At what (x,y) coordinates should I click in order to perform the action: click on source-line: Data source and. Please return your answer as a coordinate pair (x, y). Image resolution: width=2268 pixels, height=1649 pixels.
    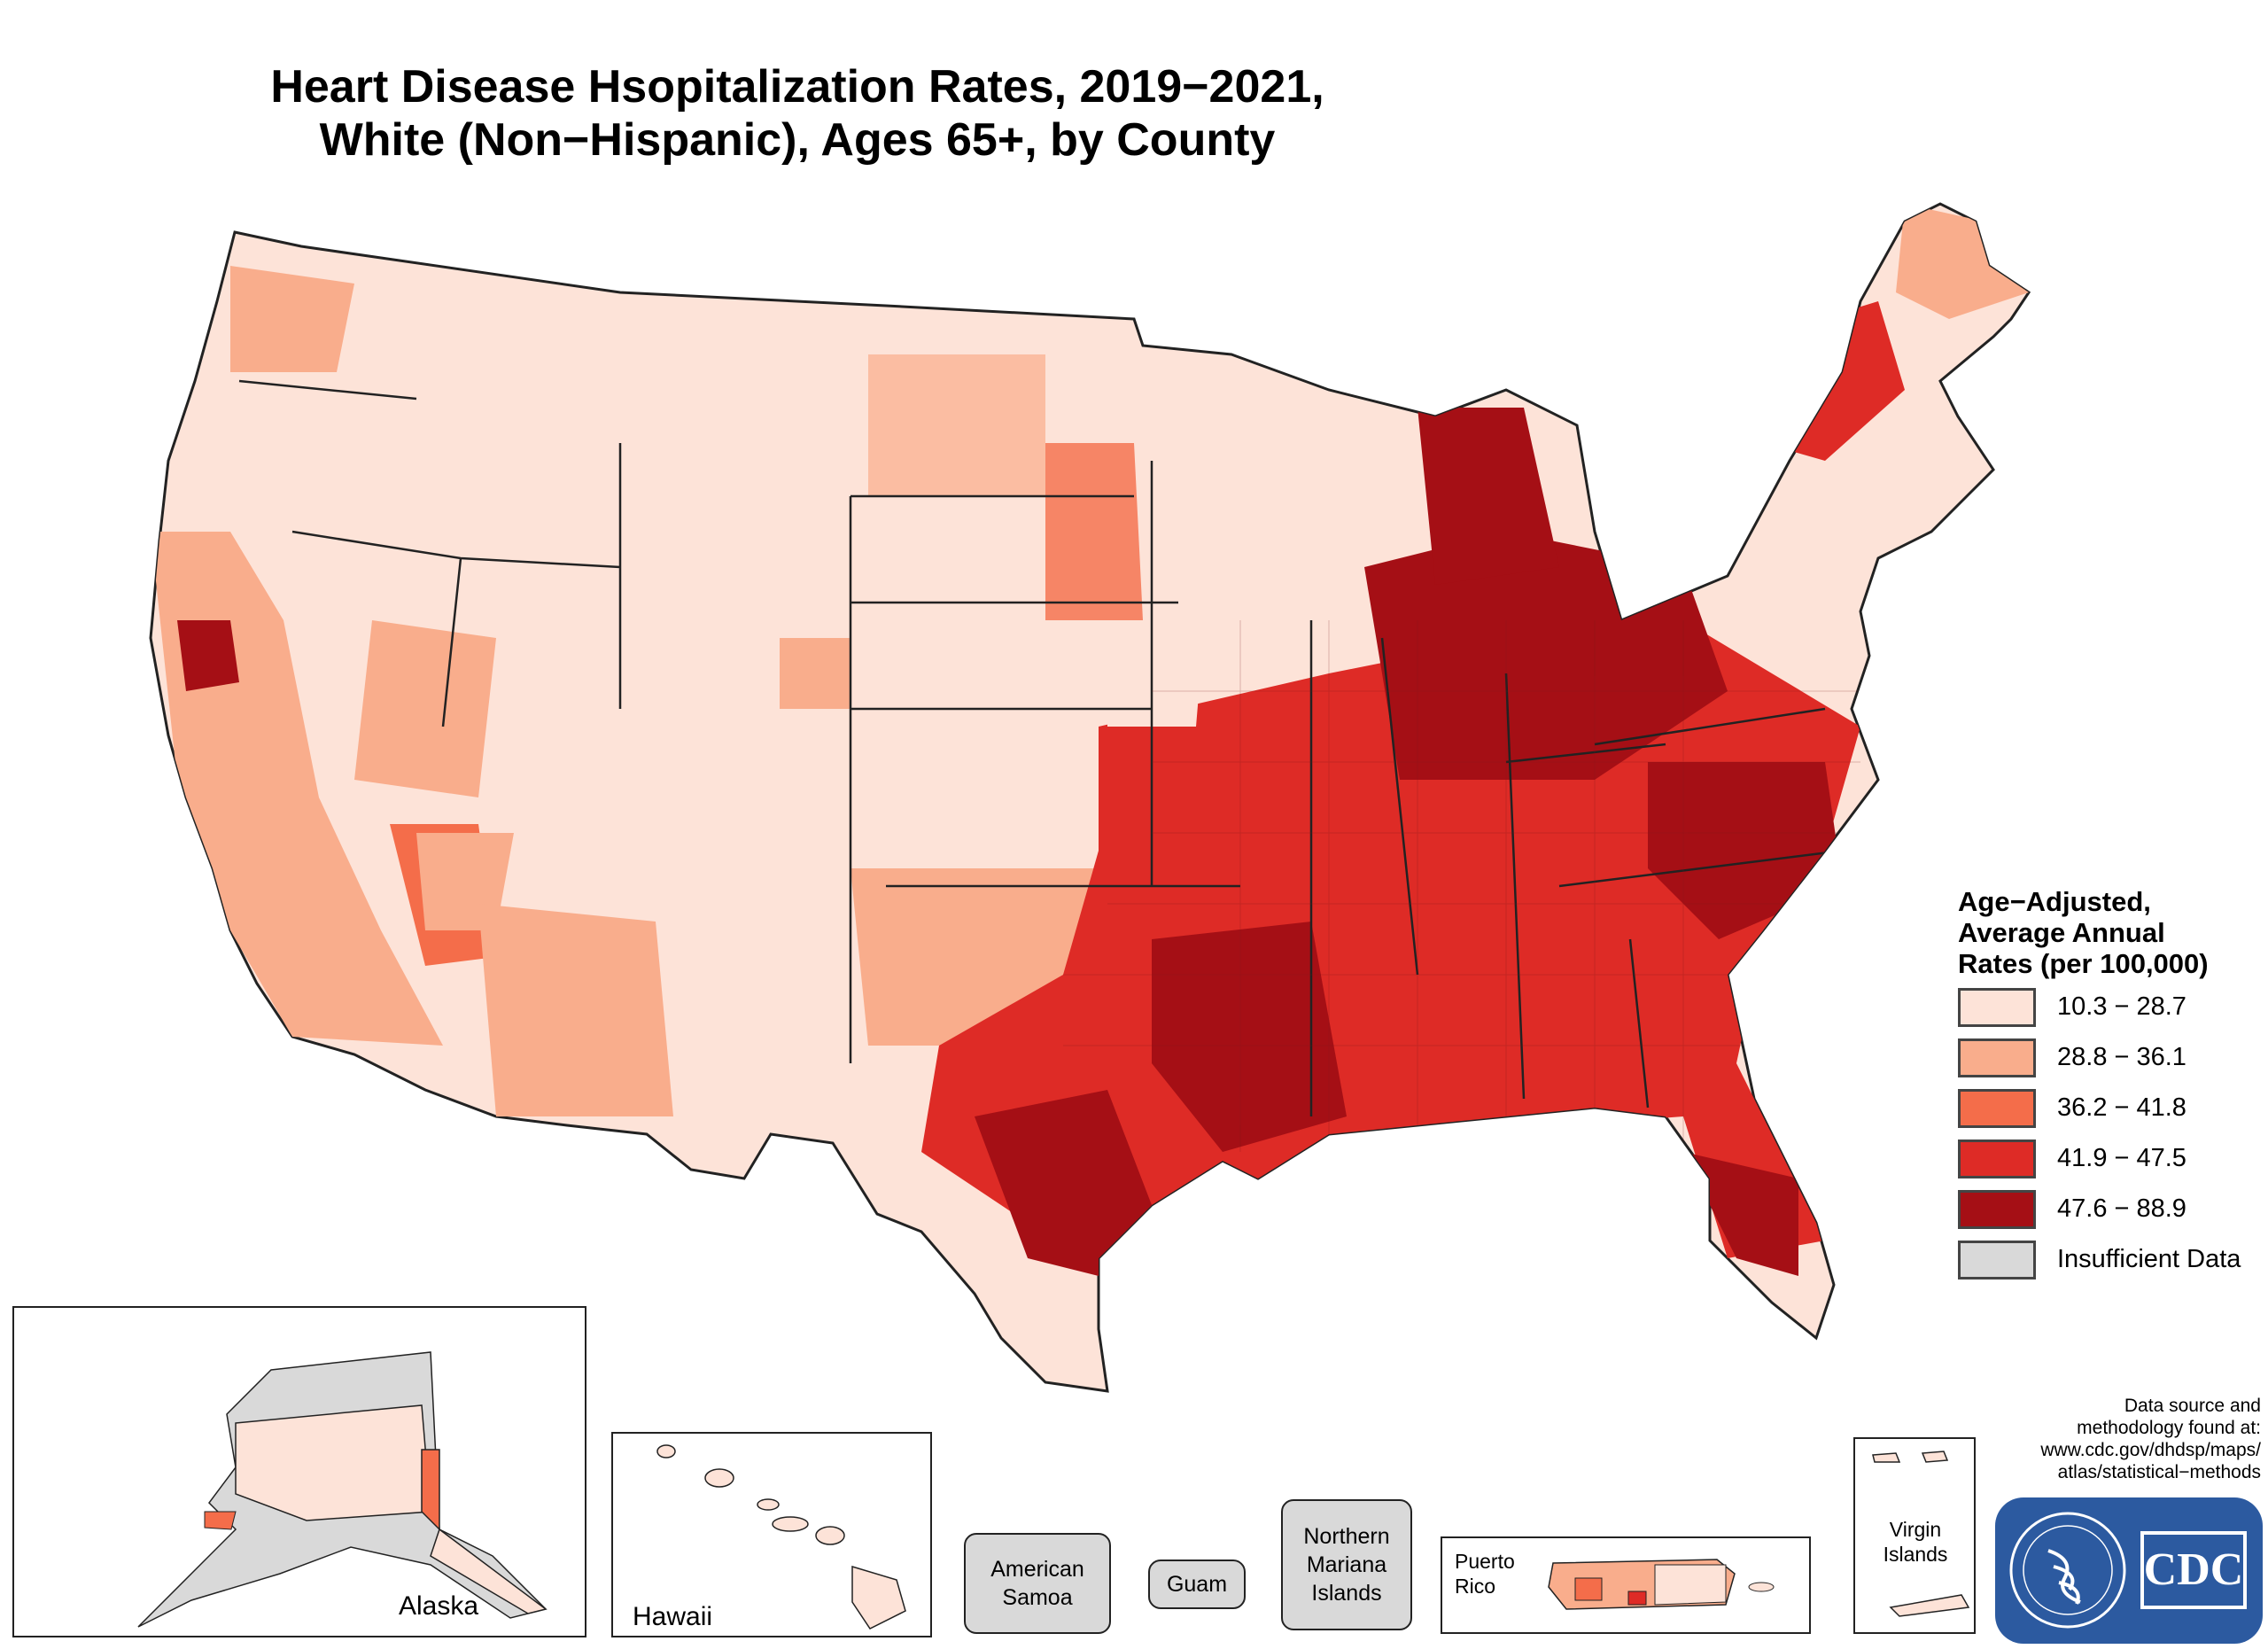
    Looking at the image, I should click on (2192, 1406).